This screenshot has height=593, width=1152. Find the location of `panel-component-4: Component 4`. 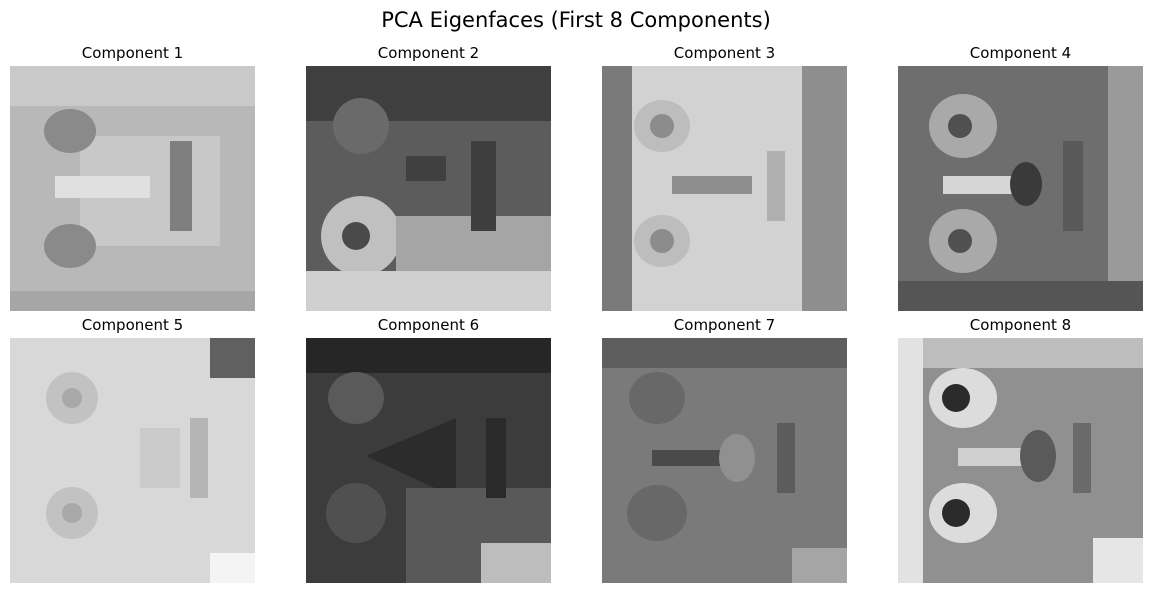

panel-component-4: Component 4 is located at coordinates (1020, 177).